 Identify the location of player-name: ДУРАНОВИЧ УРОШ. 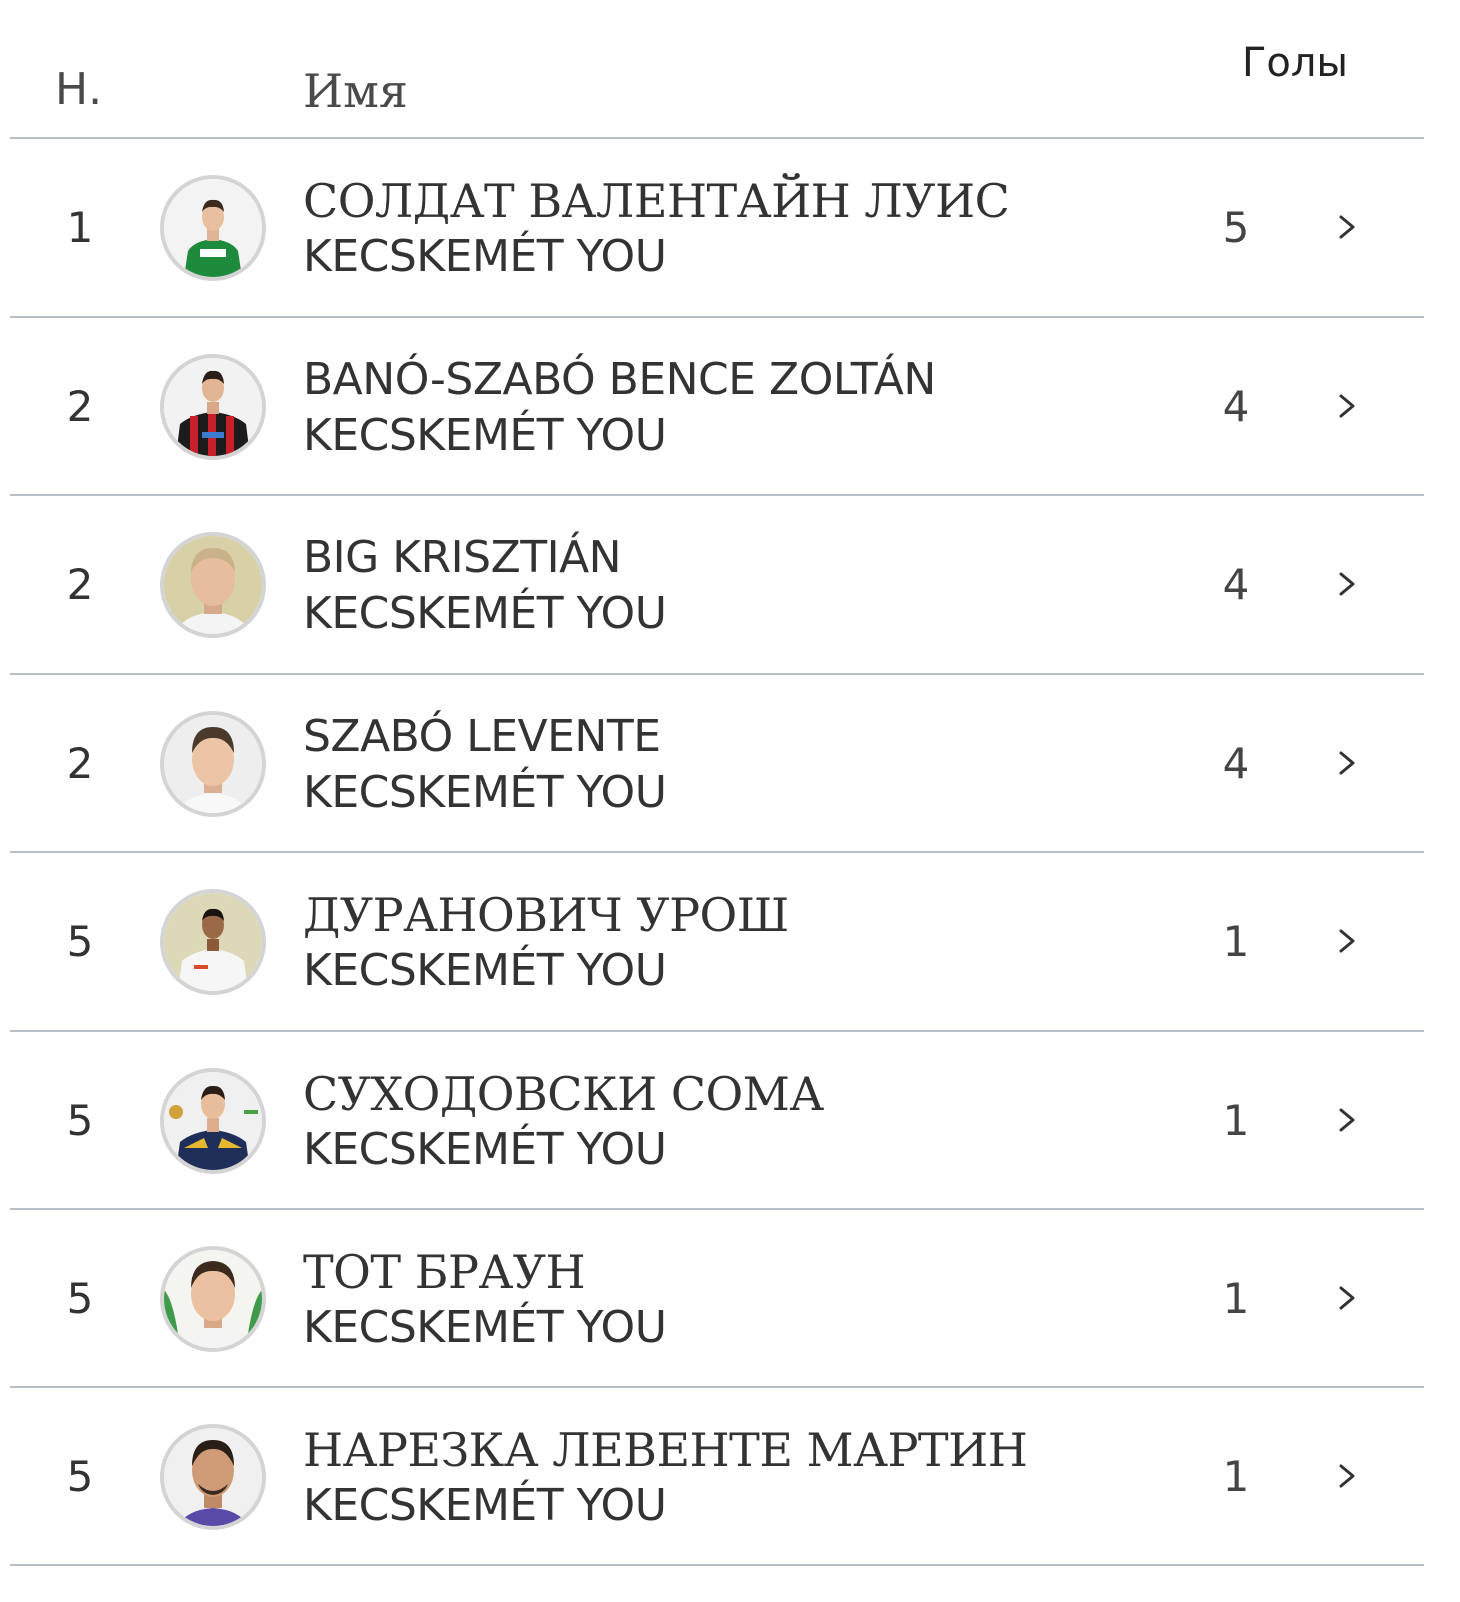
(546, 915).